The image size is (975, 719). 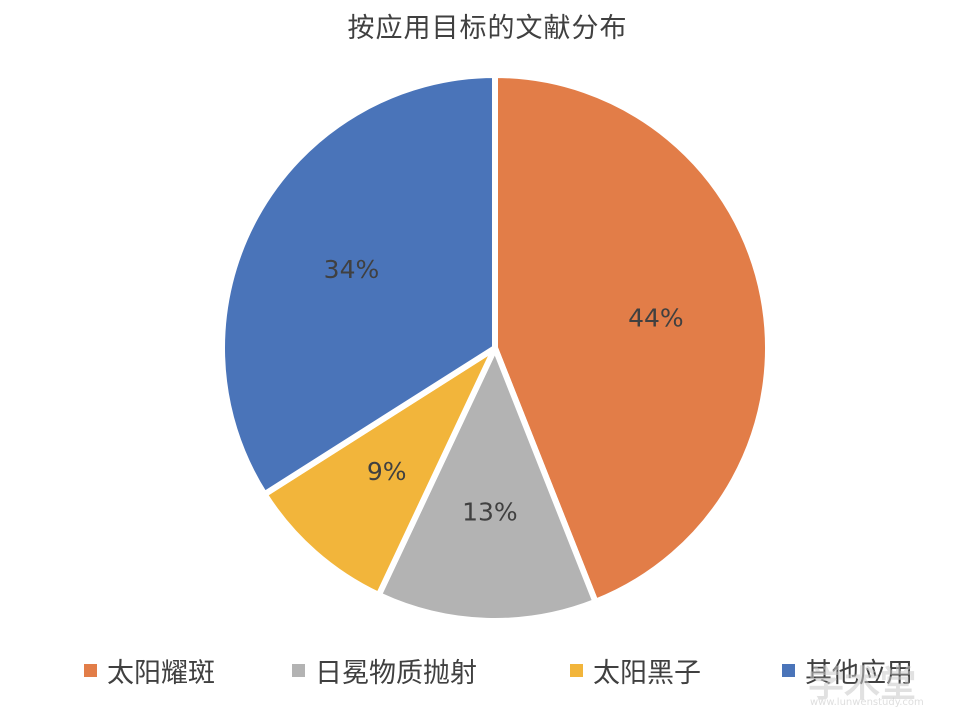 I want to click on data-label-4: 34%, so click(x=352, y=269).